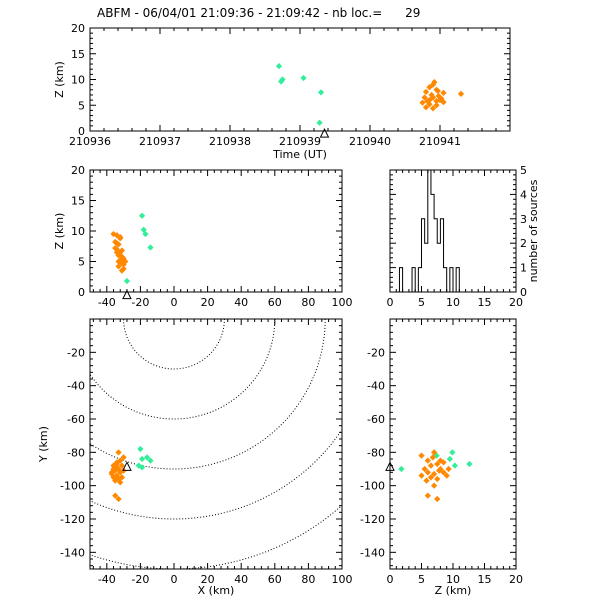 The image size is (600, 600). What do you see at coordinates (300, 141) in the screenshot?
I see `x-tick-label: 210939` at bounding box center [300, 141].